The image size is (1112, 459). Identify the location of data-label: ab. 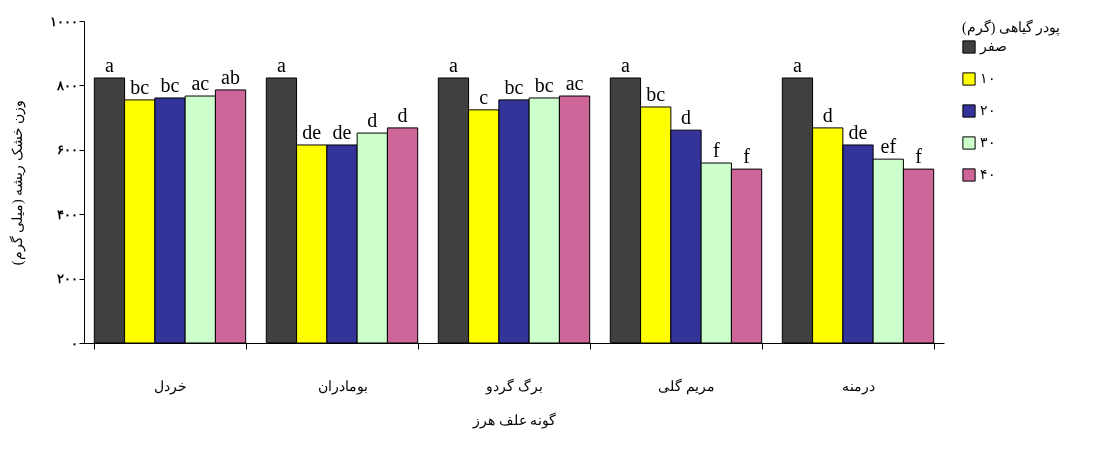
(230, 76).